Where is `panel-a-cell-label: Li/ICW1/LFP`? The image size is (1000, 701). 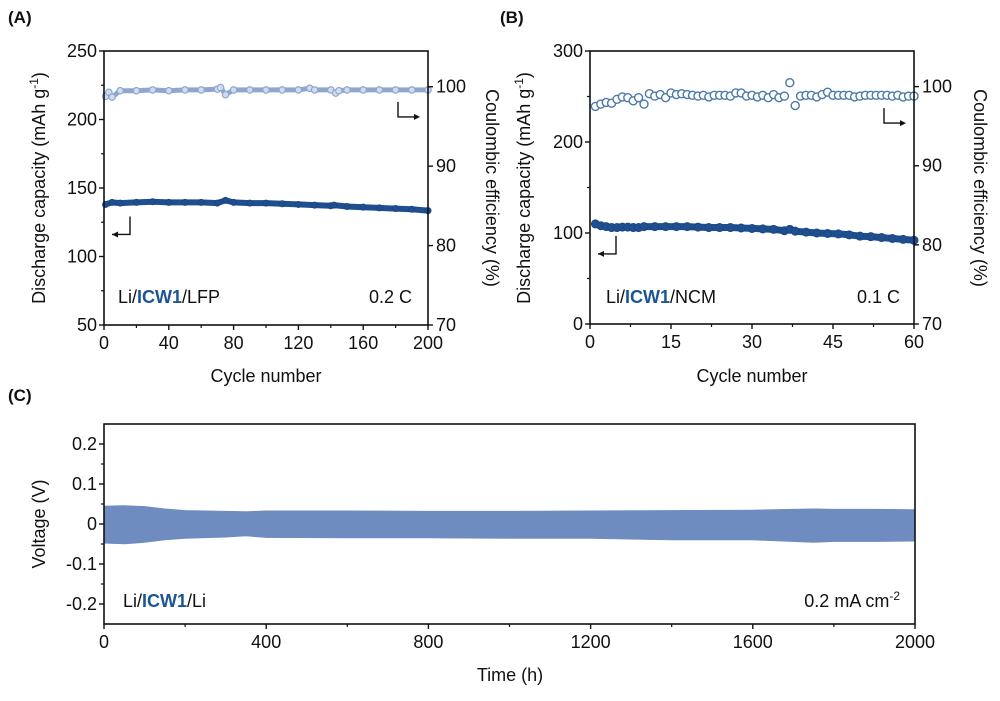 panel-a-cell-label: Li/ICW1/LFP is located at coordinates (169, 297).